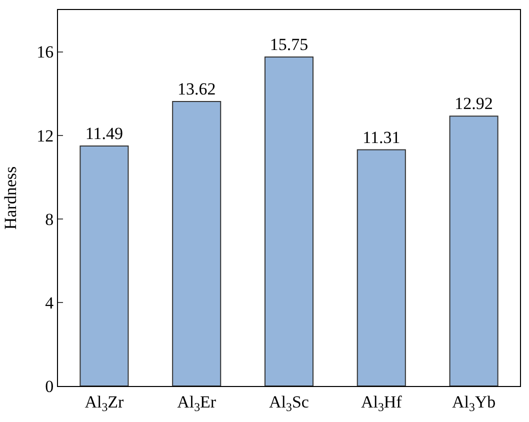 The height and width of the screenshot is (422, 529). I want to click on y-tick-label: 0, so click(49, 386).